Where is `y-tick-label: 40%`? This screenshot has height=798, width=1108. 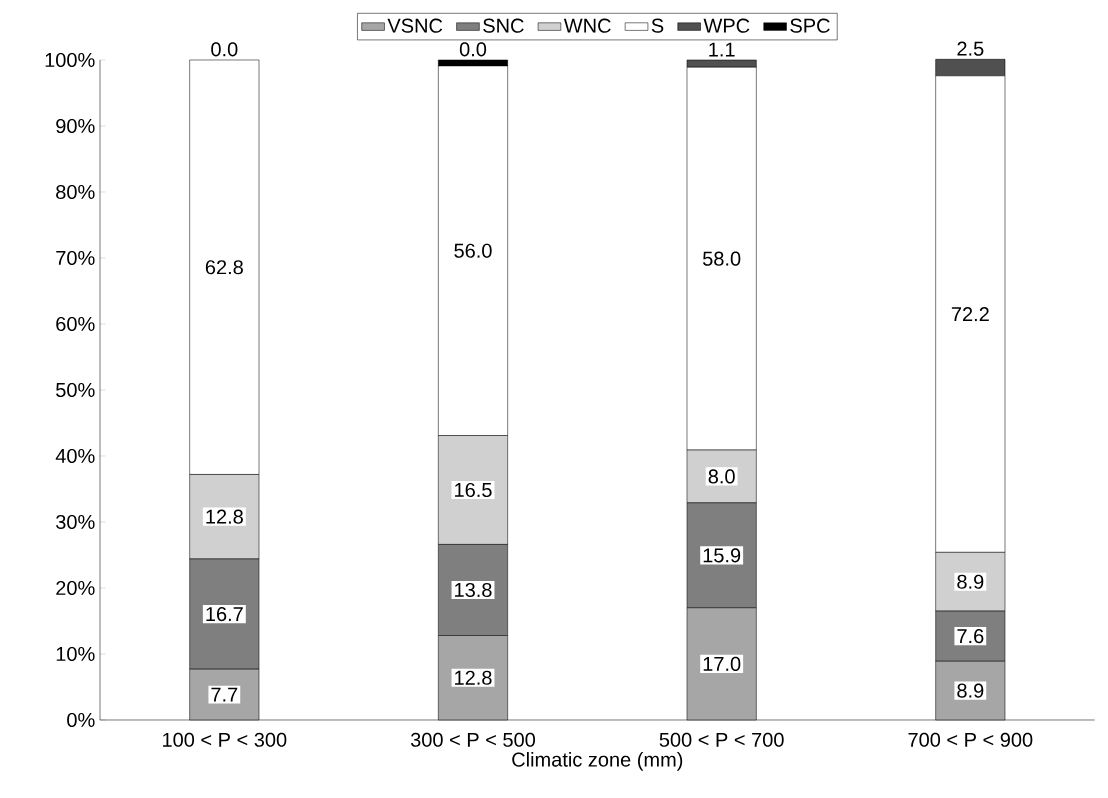 y-tick-label: 40% is located at coordinates (75, 456).